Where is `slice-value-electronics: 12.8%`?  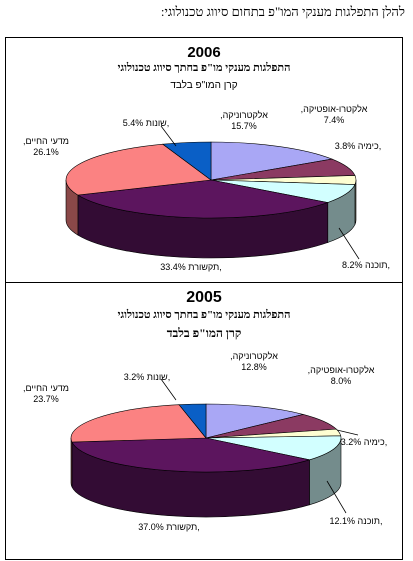
slice-value-electronics: 12.8% is located at coordinates (254, 367).